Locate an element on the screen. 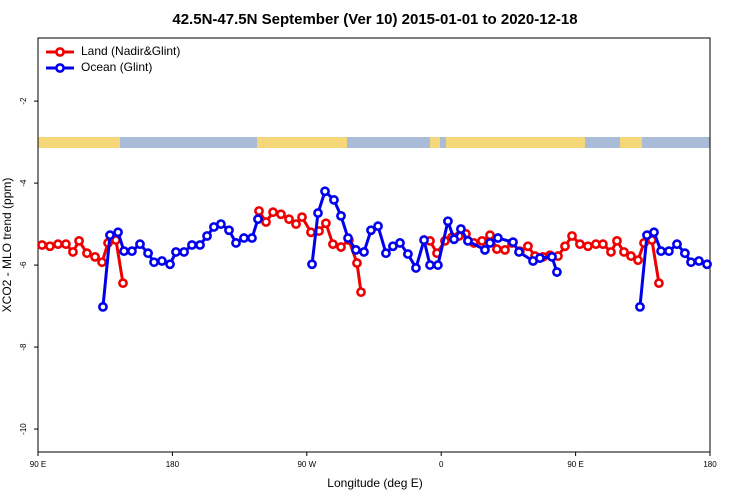  y-axis-label: XCO2 - MLO trend (ppm) is located at coordinates (7, 245).